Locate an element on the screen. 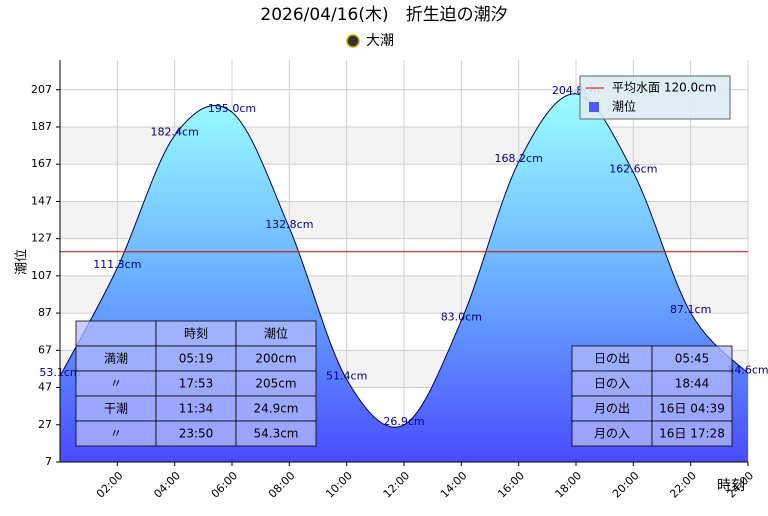 This screenshot has height=516, width=768. table-text: 月の出 is located at coordinates (612, 409).